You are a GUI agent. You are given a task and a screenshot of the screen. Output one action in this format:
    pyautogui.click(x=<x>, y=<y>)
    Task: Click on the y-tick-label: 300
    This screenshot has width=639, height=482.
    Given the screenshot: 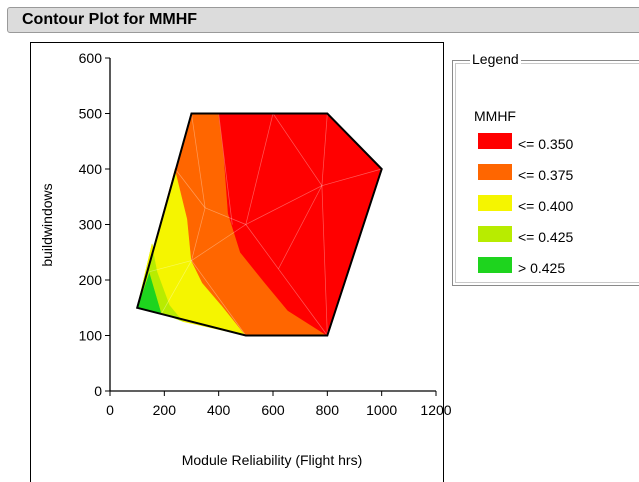 What is the action you would take?
    pyautogui.click(x=91, y=225)
    